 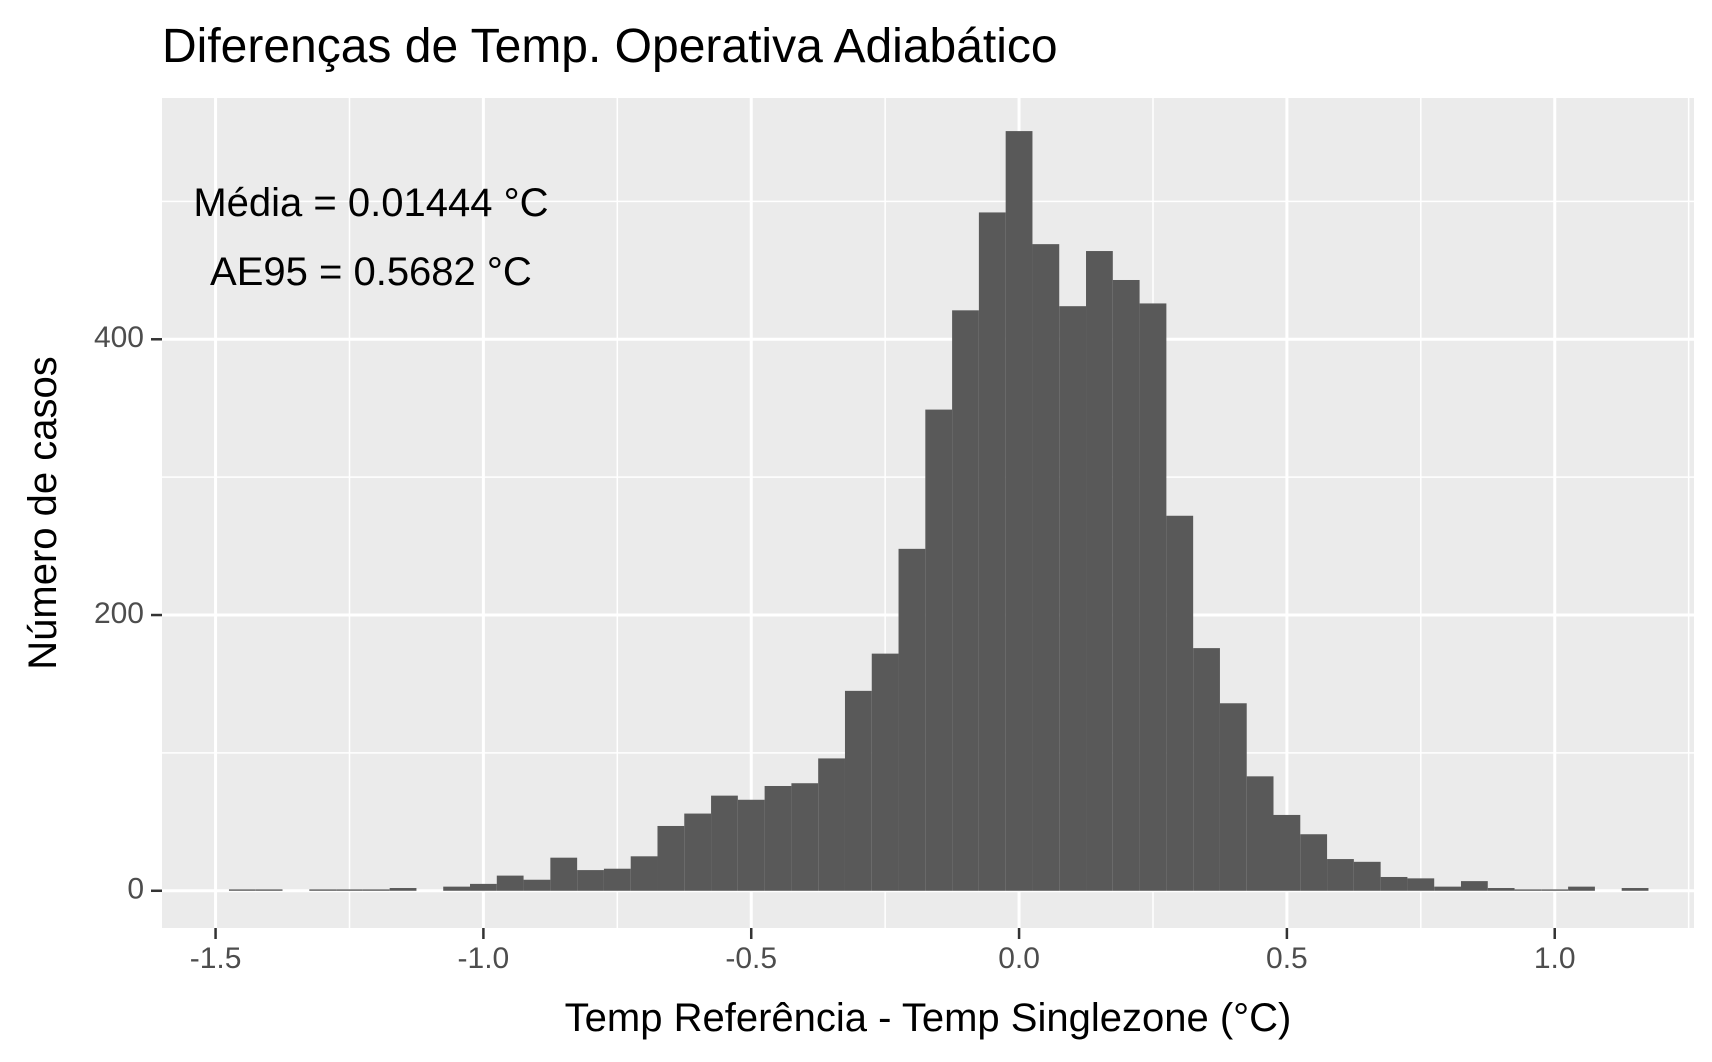 I want to click on chart-title: Diferenças de Temp. Operativa Adiabático, so click(x=610, y=46).